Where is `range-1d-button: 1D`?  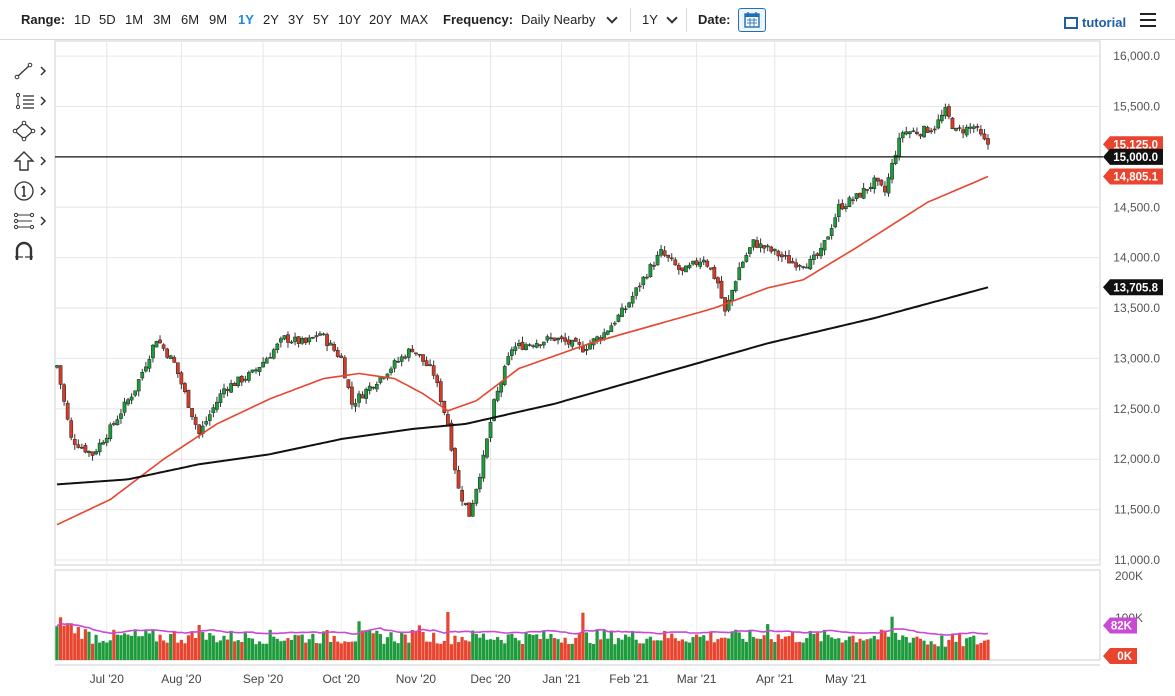 range-1d-button: 1D is located at coordinates (82, 19).